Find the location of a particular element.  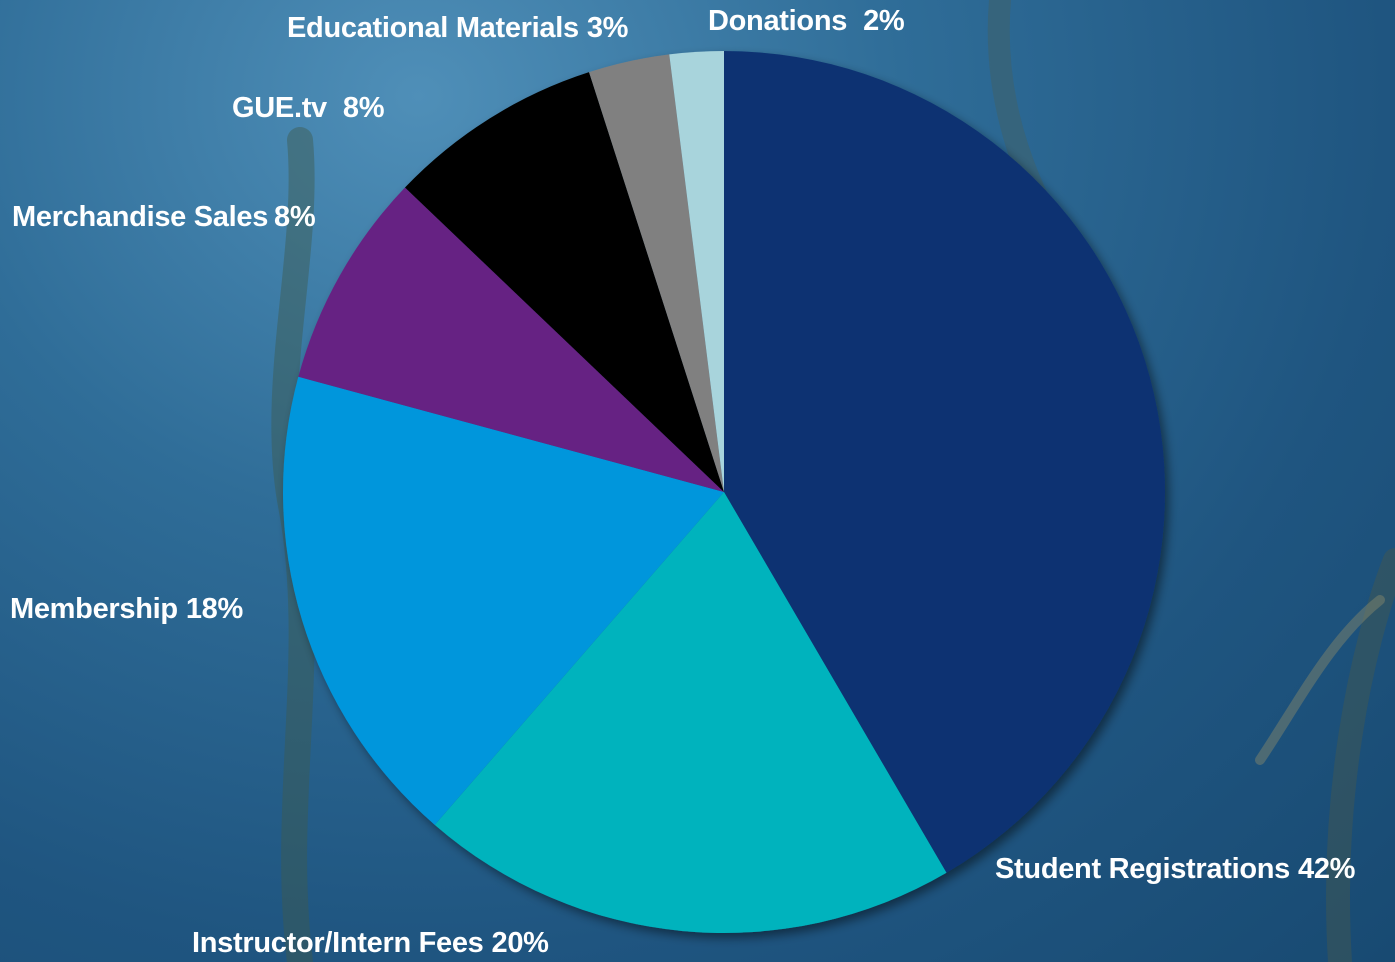

slice-label: Merchandise Sales 8% is located at coordinates (164, 217).